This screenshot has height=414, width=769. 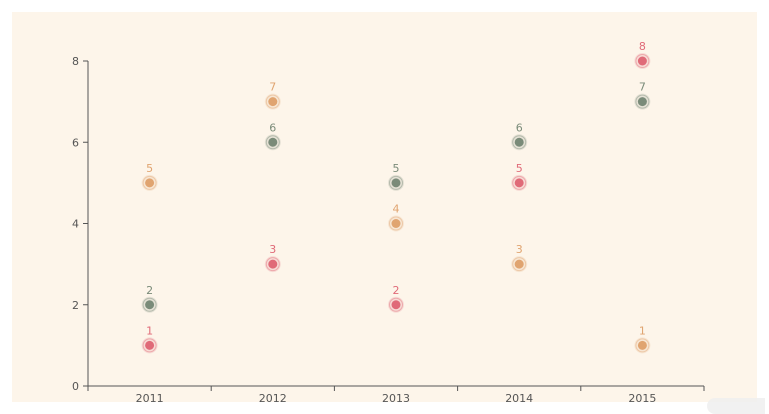 What do you see at coordinates (75, 305) in the screenshot?
I see `y-tick-label: 2` at bounding box center [75, 305].